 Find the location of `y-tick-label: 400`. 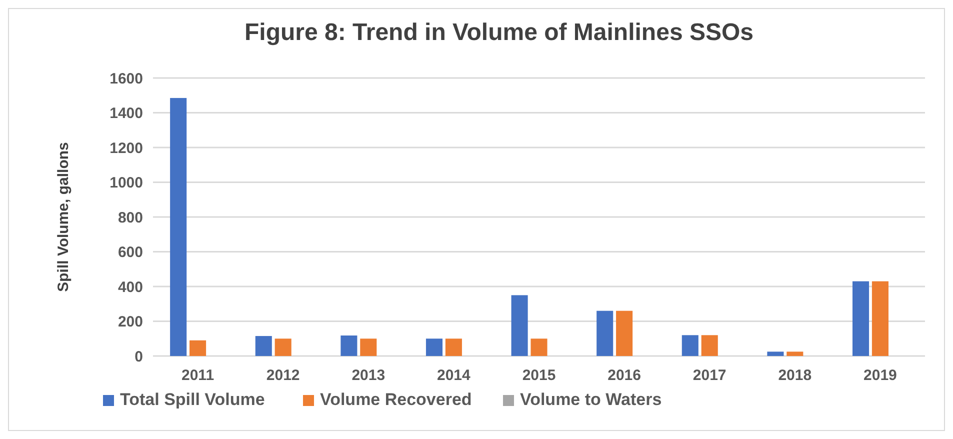

y-tick-label: 400 is located at coordinates (130, 287).